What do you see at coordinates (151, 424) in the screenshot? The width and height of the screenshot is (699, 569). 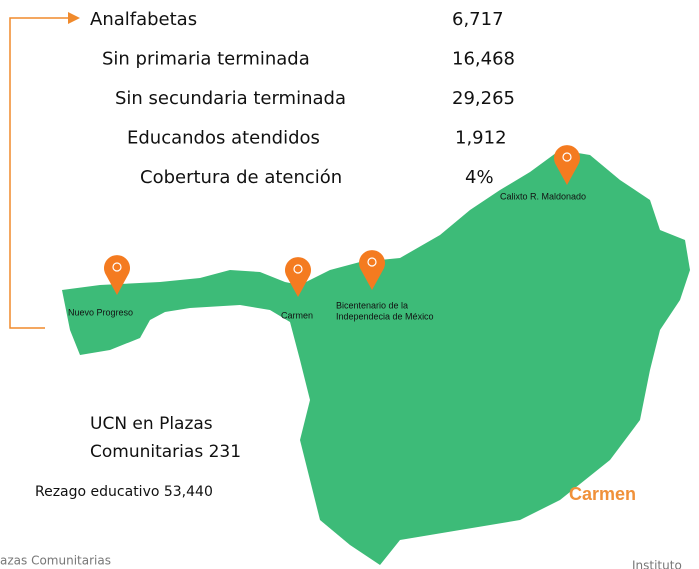 I see `ucn-line: UCN en Plazas` at bounding box center [151, 424].